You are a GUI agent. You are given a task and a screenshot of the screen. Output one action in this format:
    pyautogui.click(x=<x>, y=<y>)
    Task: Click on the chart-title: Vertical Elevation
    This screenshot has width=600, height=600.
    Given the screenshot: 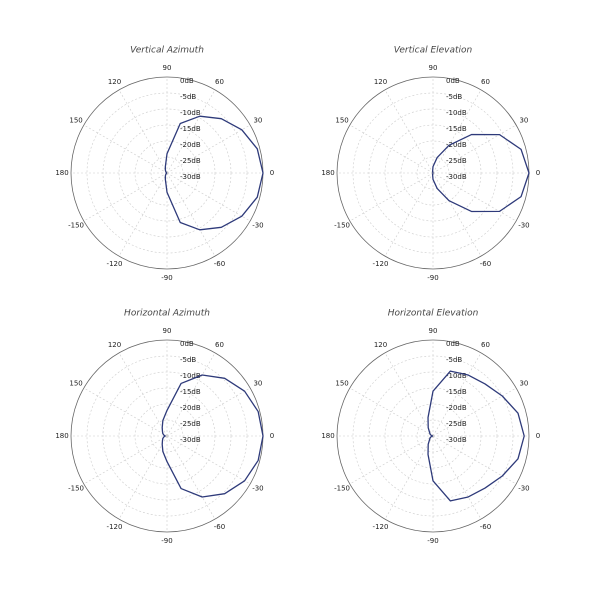 What is the action you would take?
    pyautogui.click(x=433, y=51)
    